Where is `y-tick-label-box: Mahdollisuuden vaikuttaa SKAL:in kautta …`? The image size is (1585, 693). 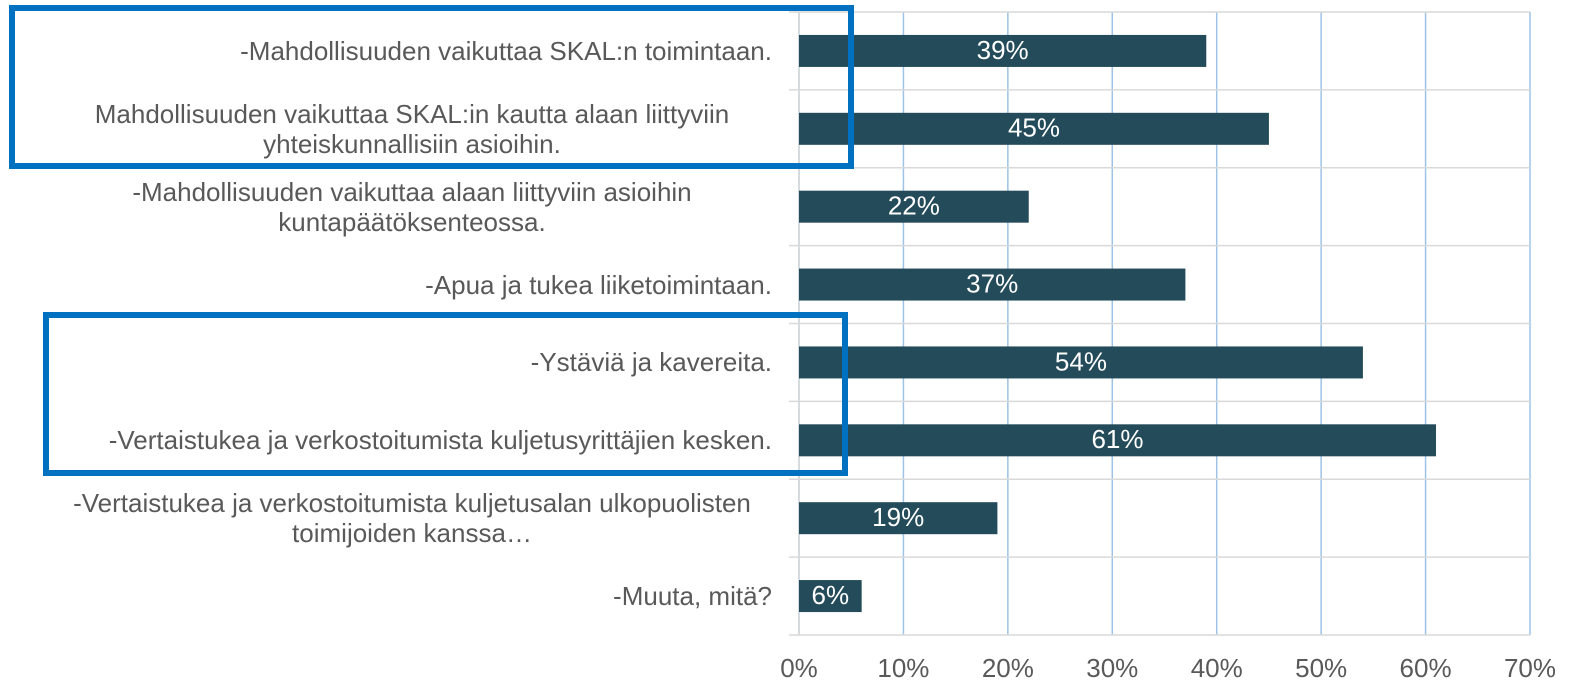
y-tick-label-box: Mahdollisuuden vaikuttaa SKAL:in kautta … is located at coordinates (412, 129).